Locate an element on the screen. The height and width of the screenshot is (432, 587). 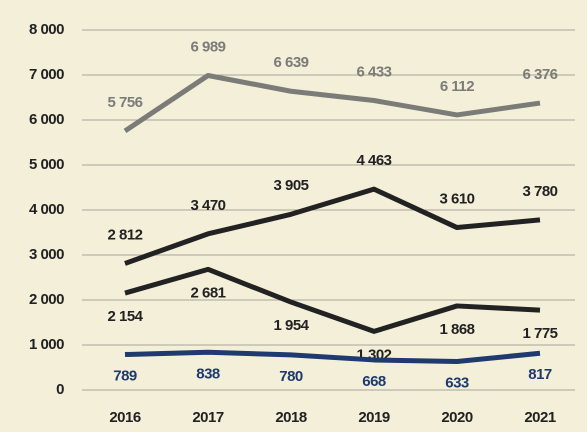
data-label: 780 is located at coordinates (291, 376).